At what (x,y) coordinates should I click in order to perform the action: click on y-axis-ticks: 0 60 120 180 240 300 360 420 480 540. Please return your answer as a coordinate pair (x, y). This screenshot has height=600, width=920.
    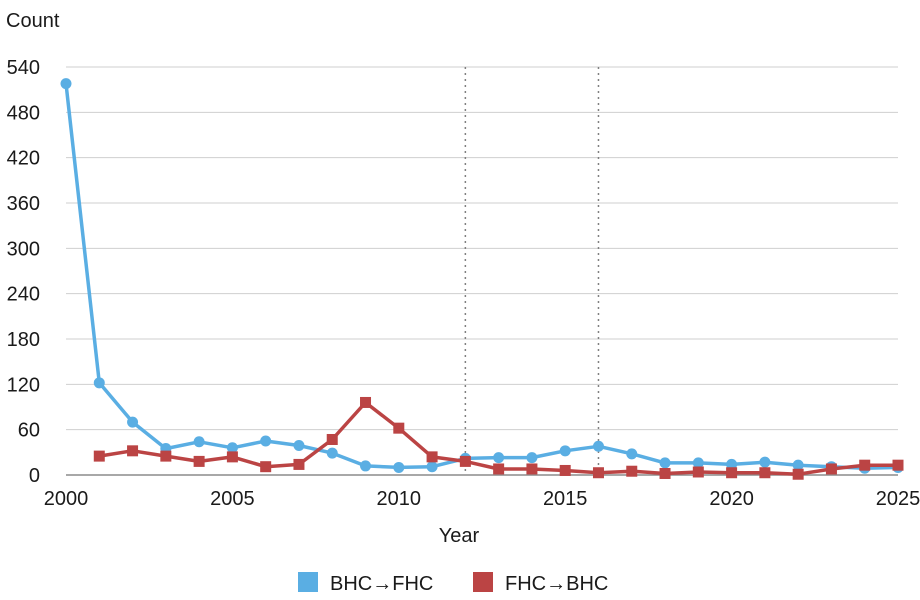
    Looking at the image, I should click on (23, 272).